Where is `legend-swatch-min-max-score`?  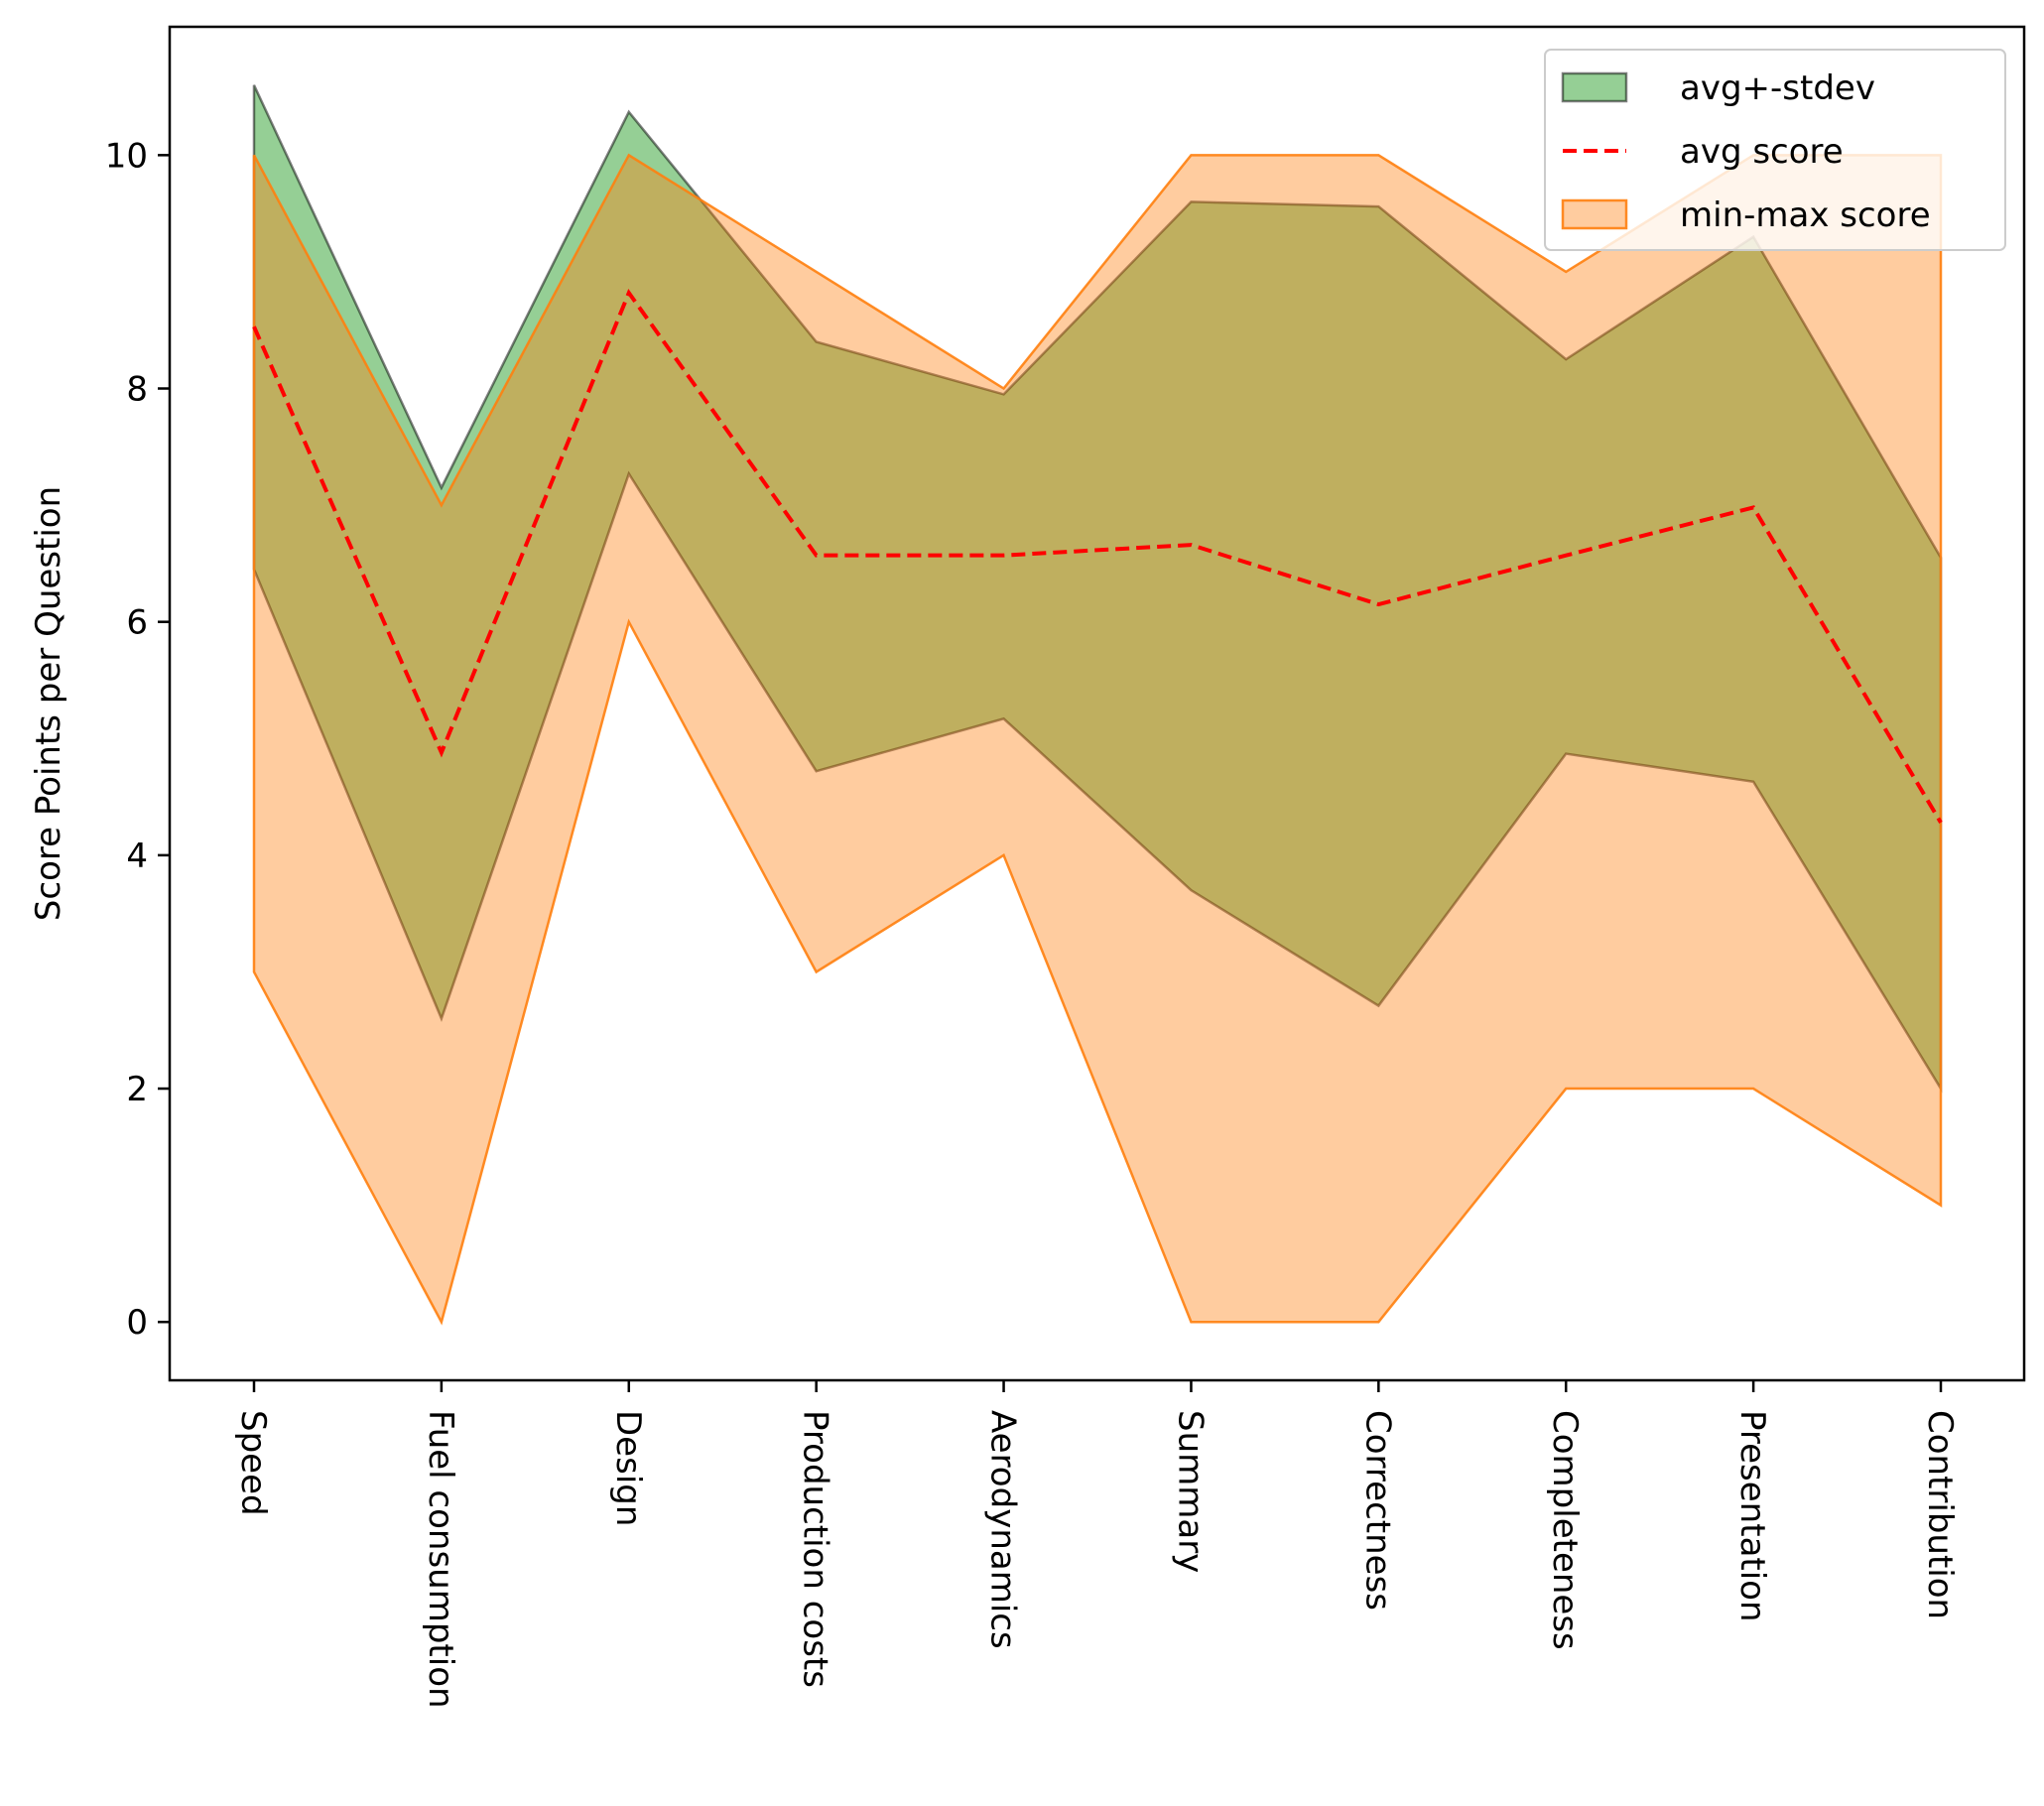
legend-swatch-min-max-score is located at coordinates (1594, 214).